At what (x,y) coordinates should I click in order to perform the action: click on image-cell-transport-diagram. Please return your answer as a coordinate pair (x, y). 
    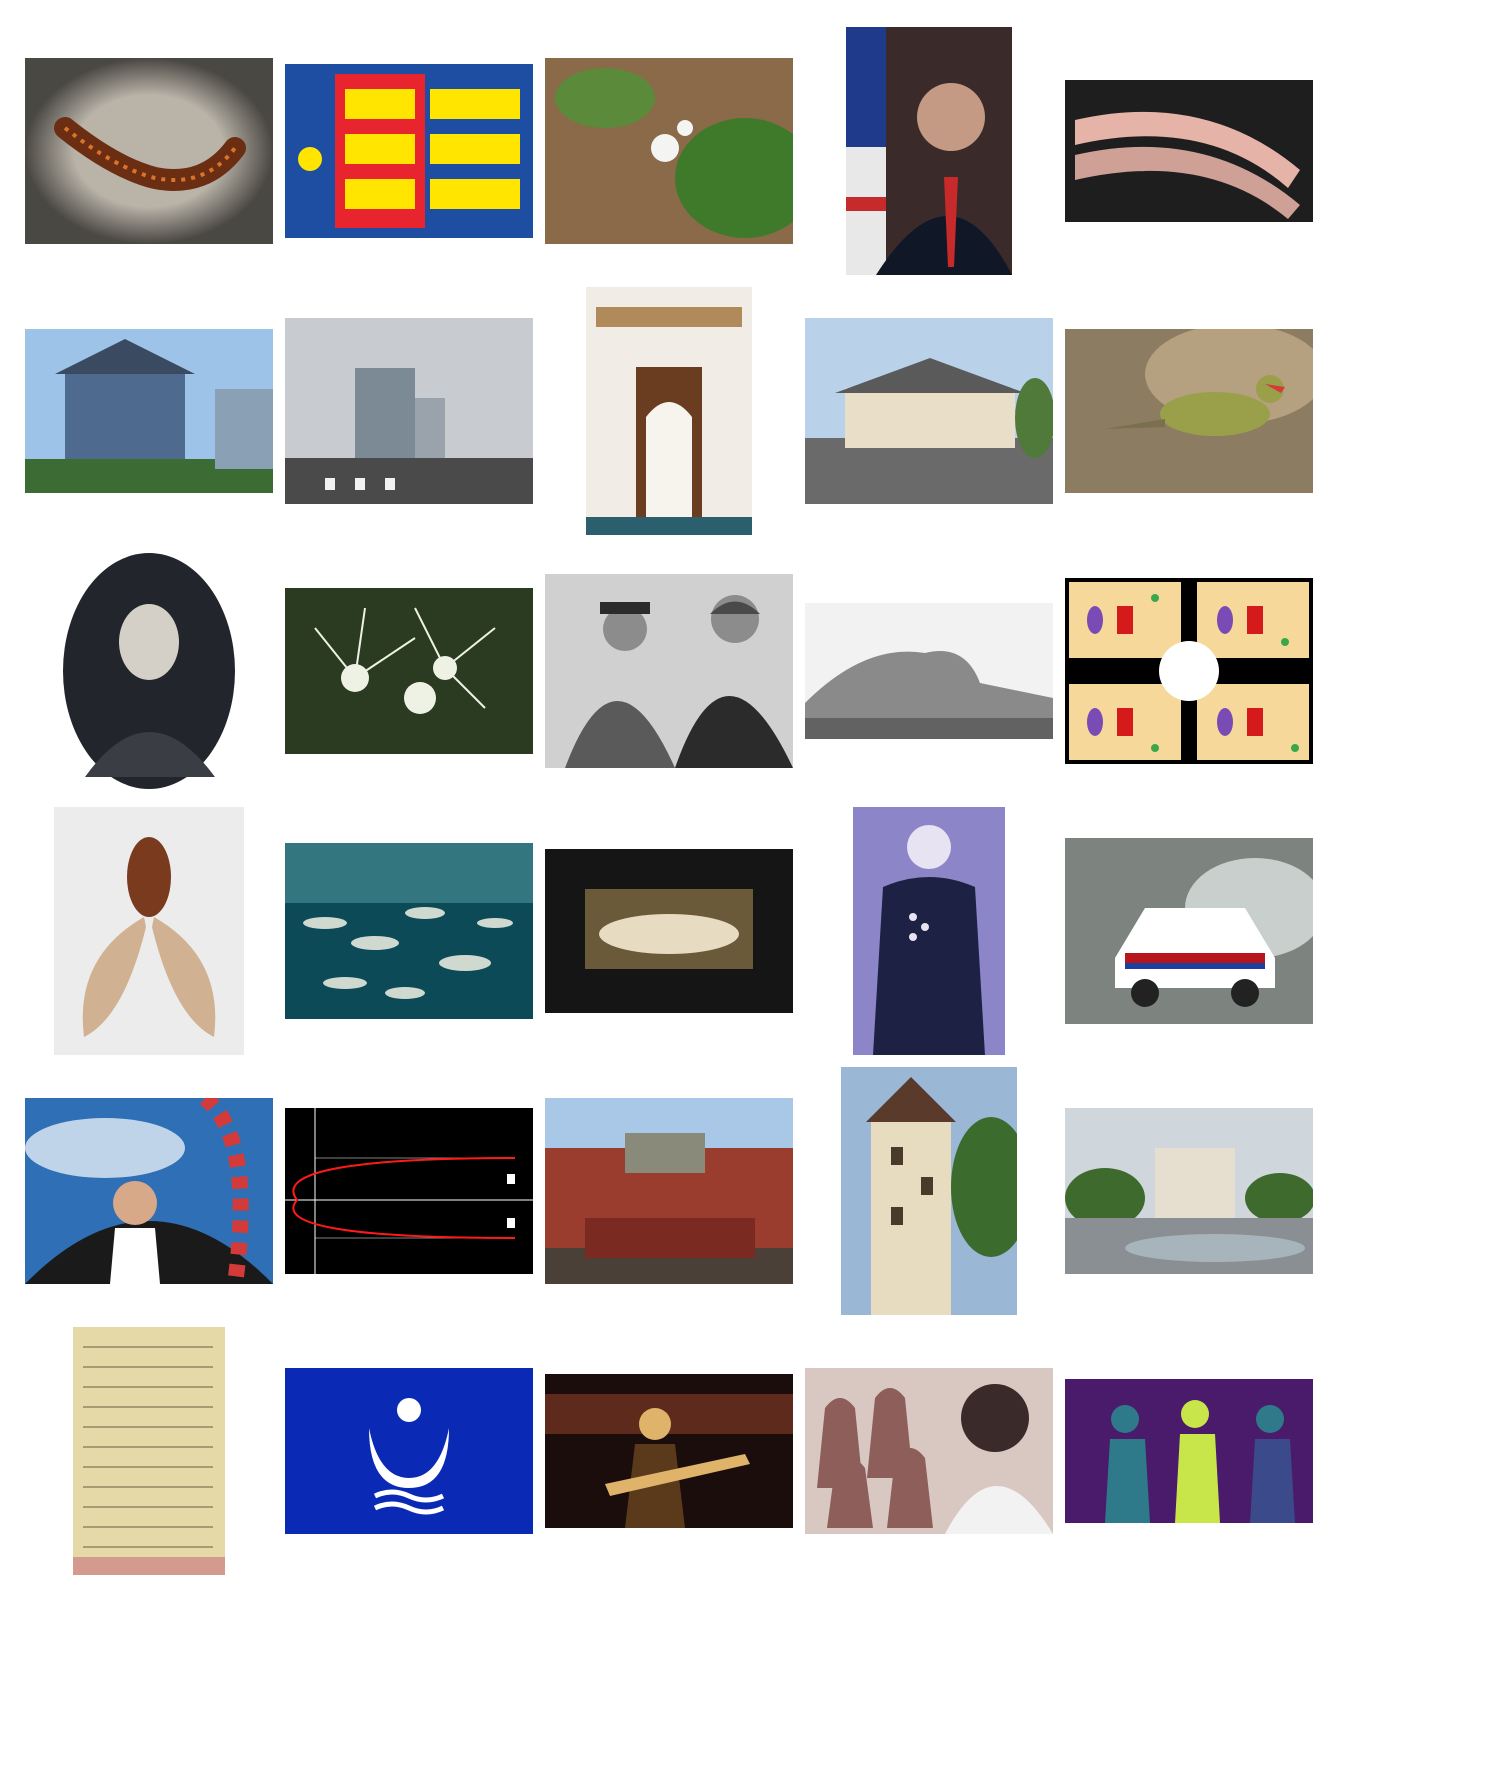
    Looking at the image, I should click on (1189, 671).